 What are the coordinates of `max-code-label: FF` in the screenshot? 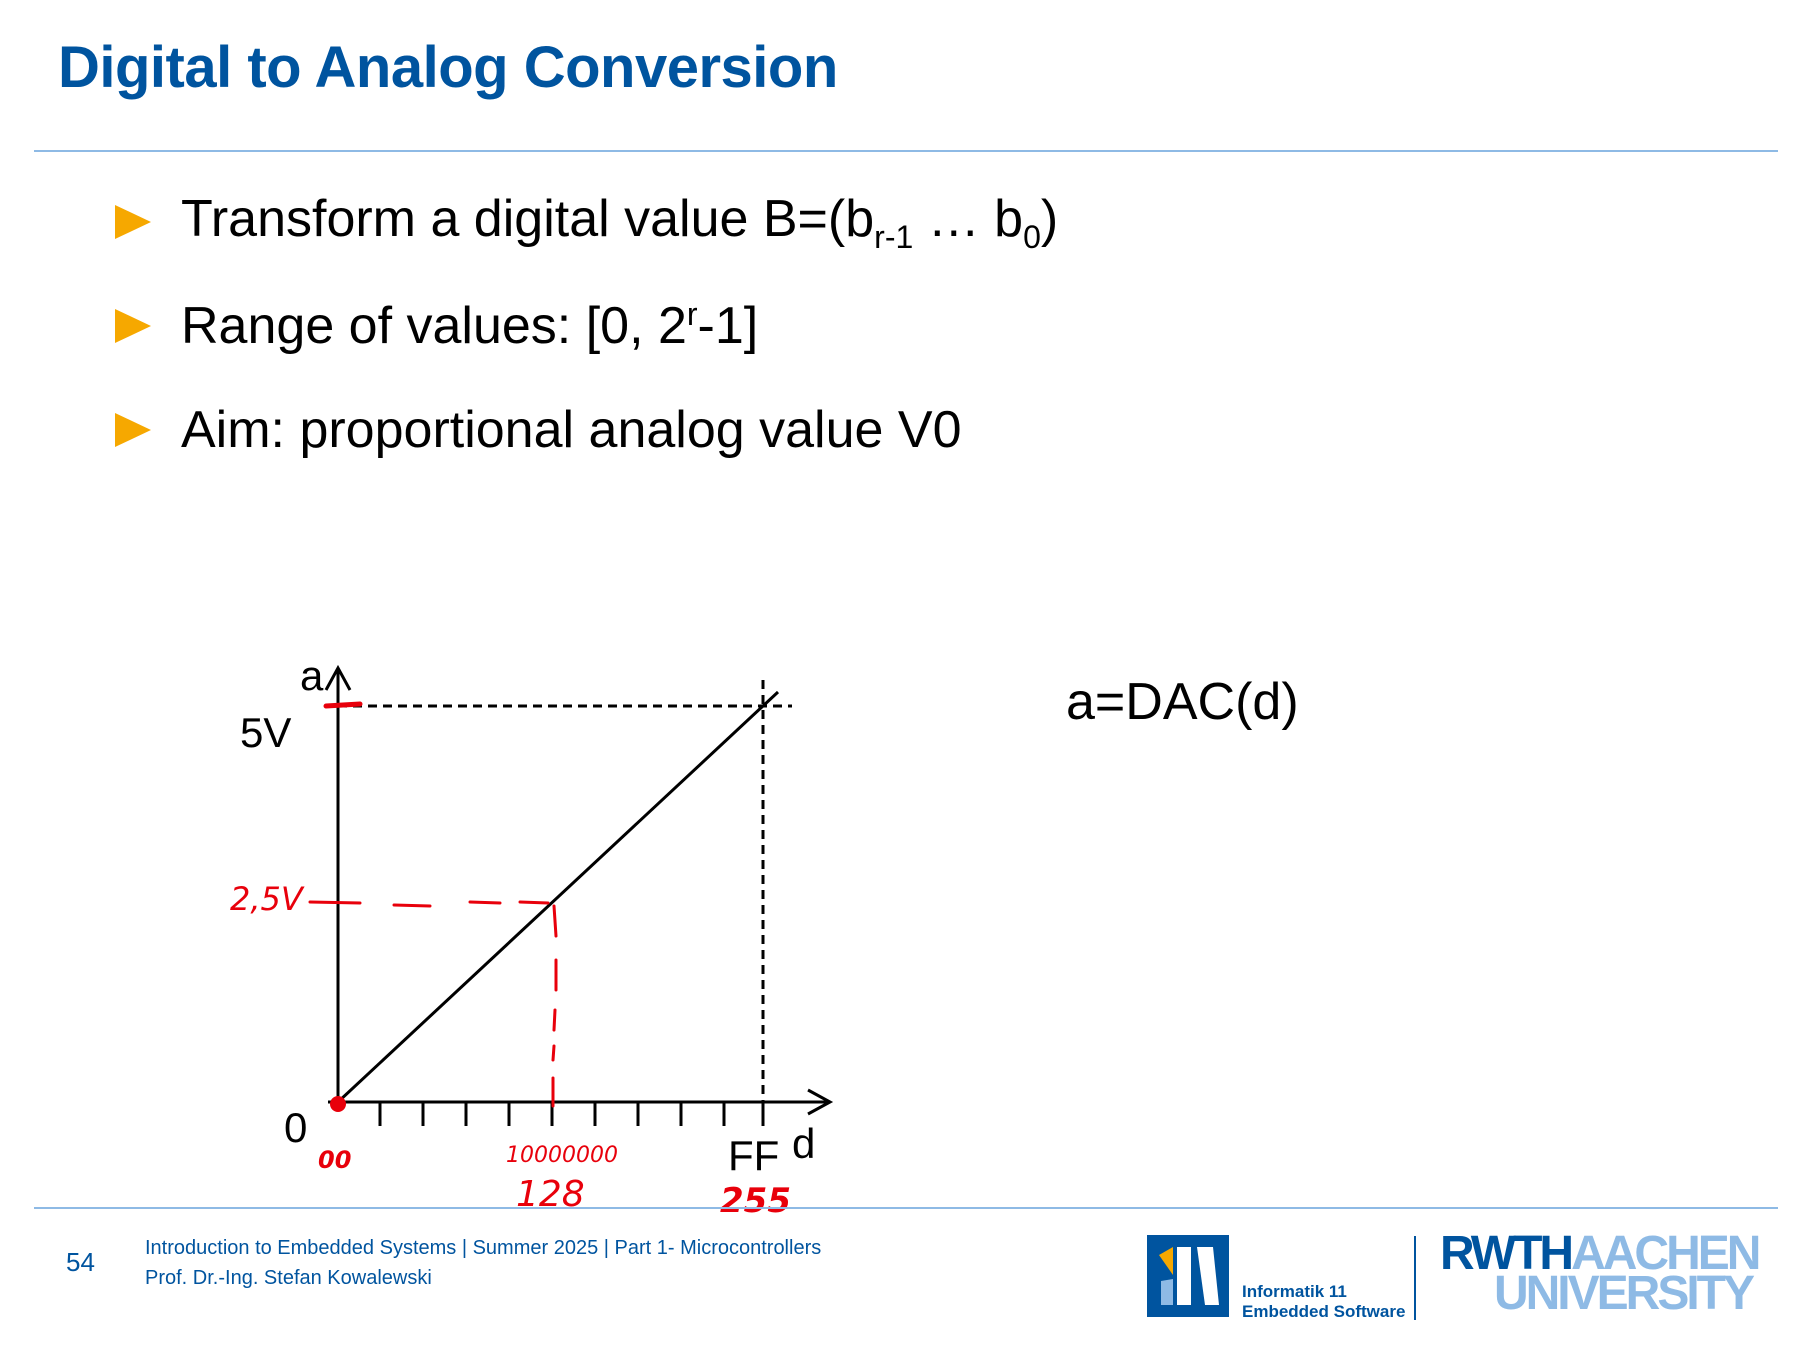 It's located at (753, 1155).